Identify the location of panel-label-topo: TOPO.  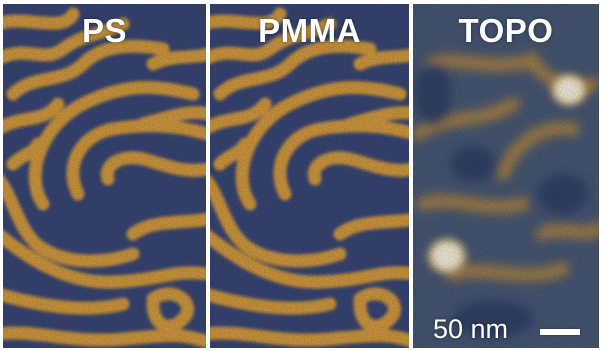
(506, 30).